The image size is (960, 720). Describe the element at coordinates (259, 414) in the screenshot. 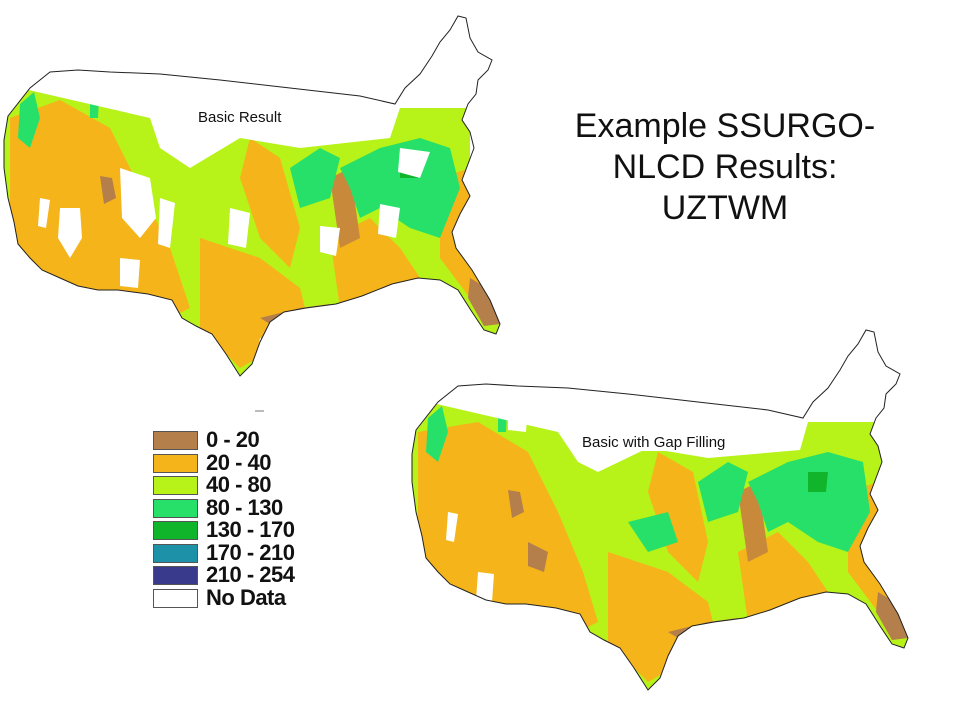

I see `legend-top-mark` at that location.